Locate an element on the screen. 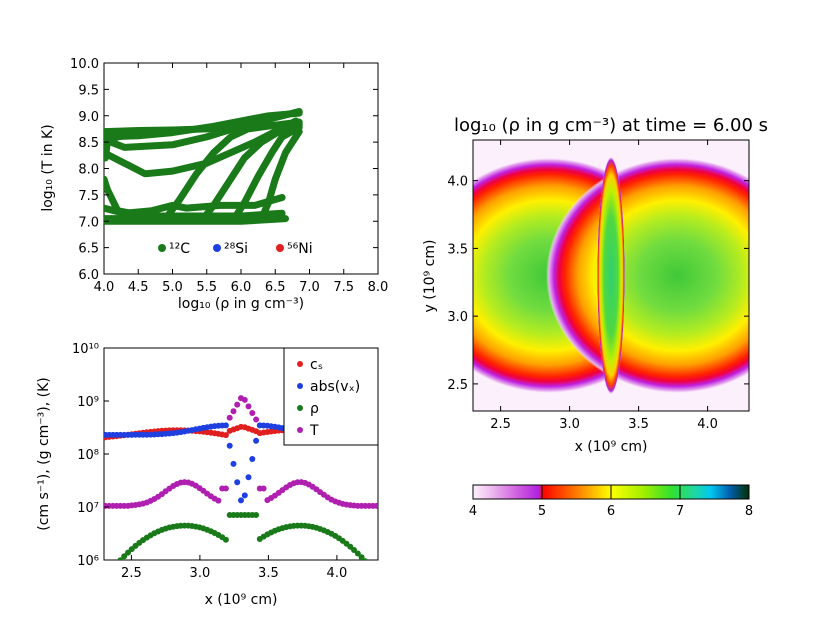  tr-ylabel: log₁₀ (T in K) is located at coordinates (48, 167).